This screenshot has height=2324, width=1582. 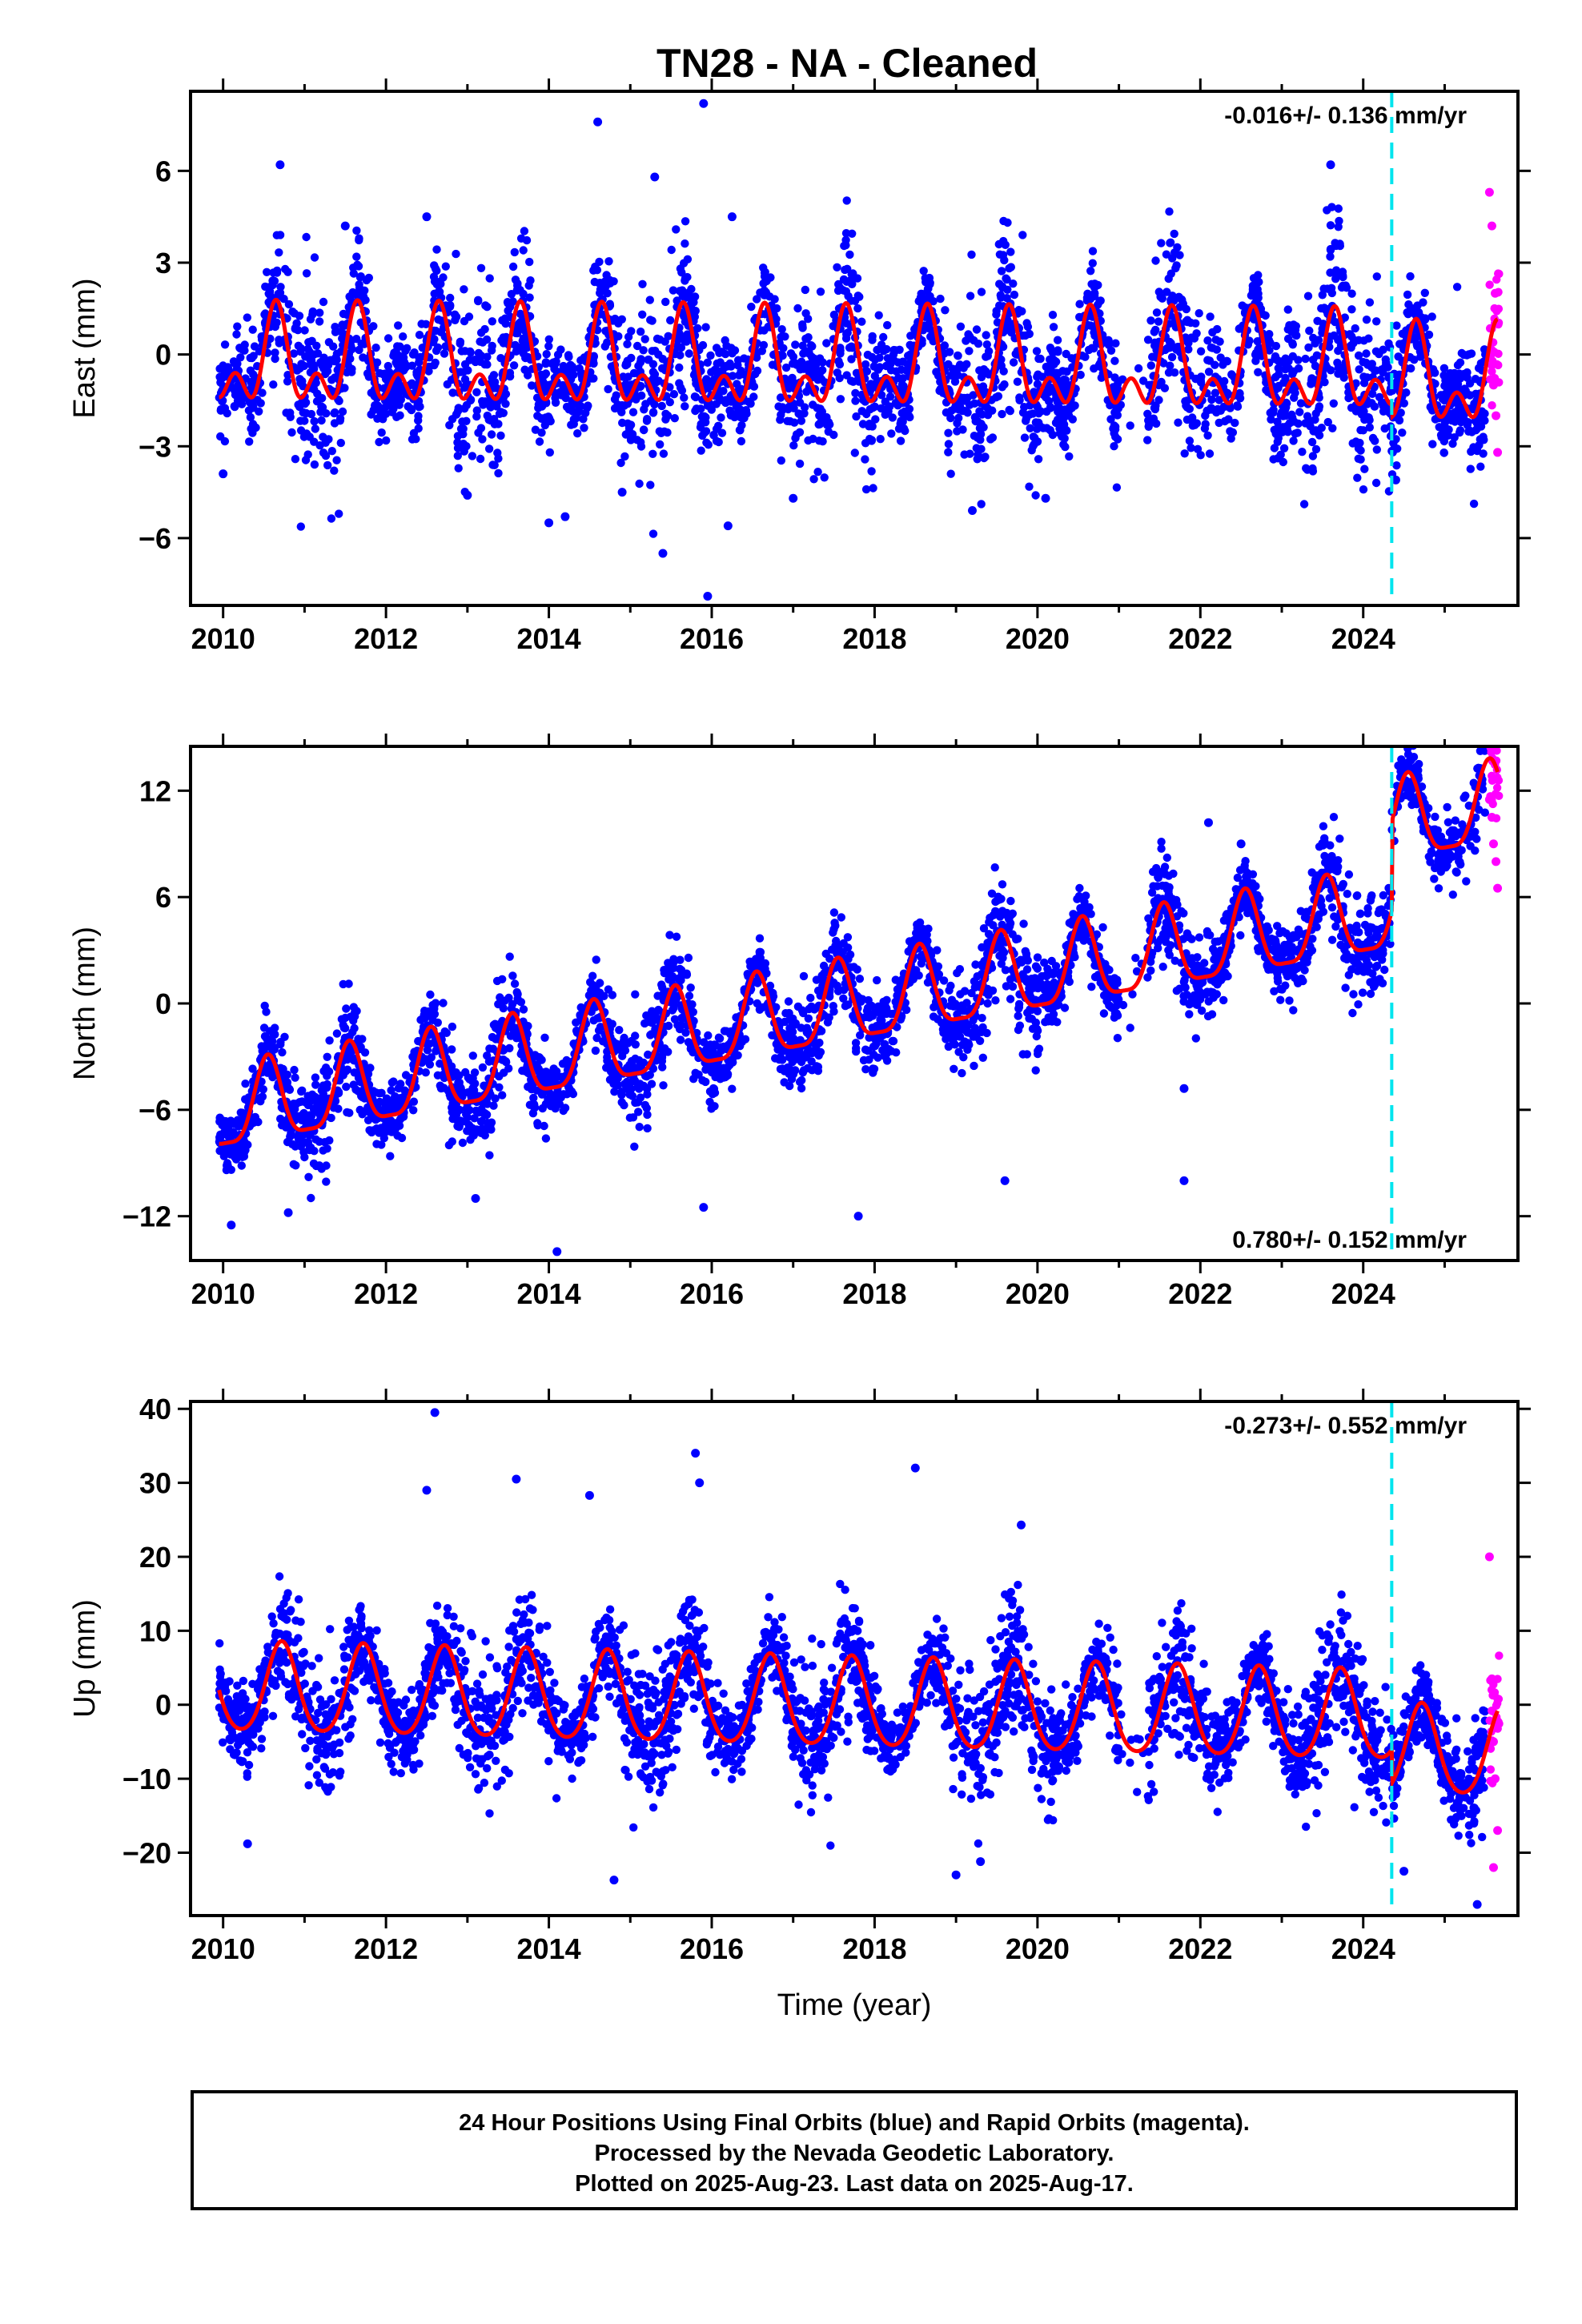 What do you see at coordinates (1492, 405) in the screenshot?
I see `rapid-orbit-point` at bounding box center [1492, 405].